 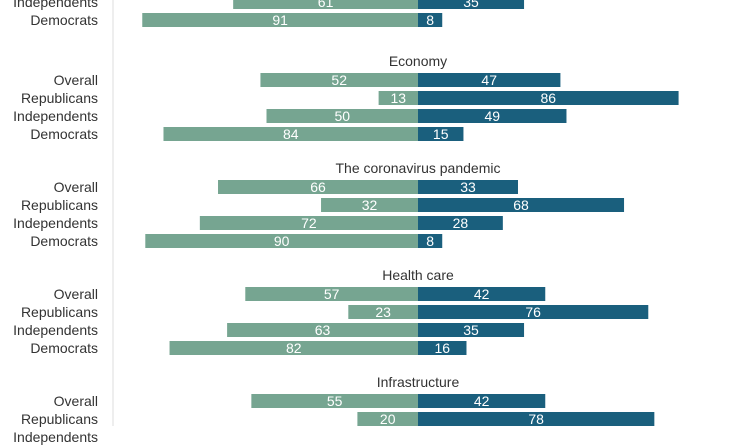 I want to click on value-left-health-care-independents: 63, so click(x=323, y=330).